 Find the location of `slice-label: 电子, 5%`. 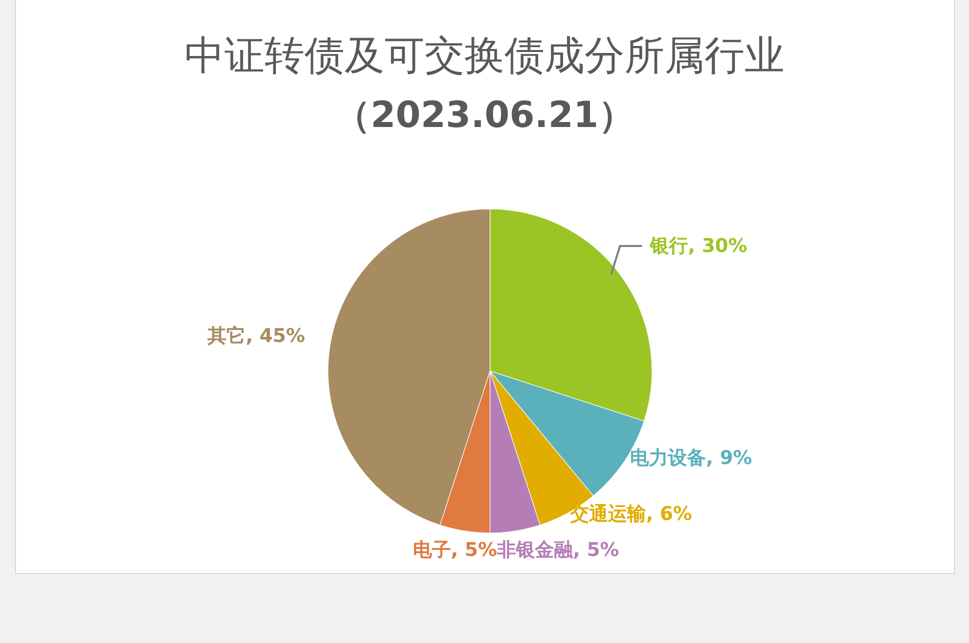

slice-label: 电子, 5% is located at coordinates (454, 550).